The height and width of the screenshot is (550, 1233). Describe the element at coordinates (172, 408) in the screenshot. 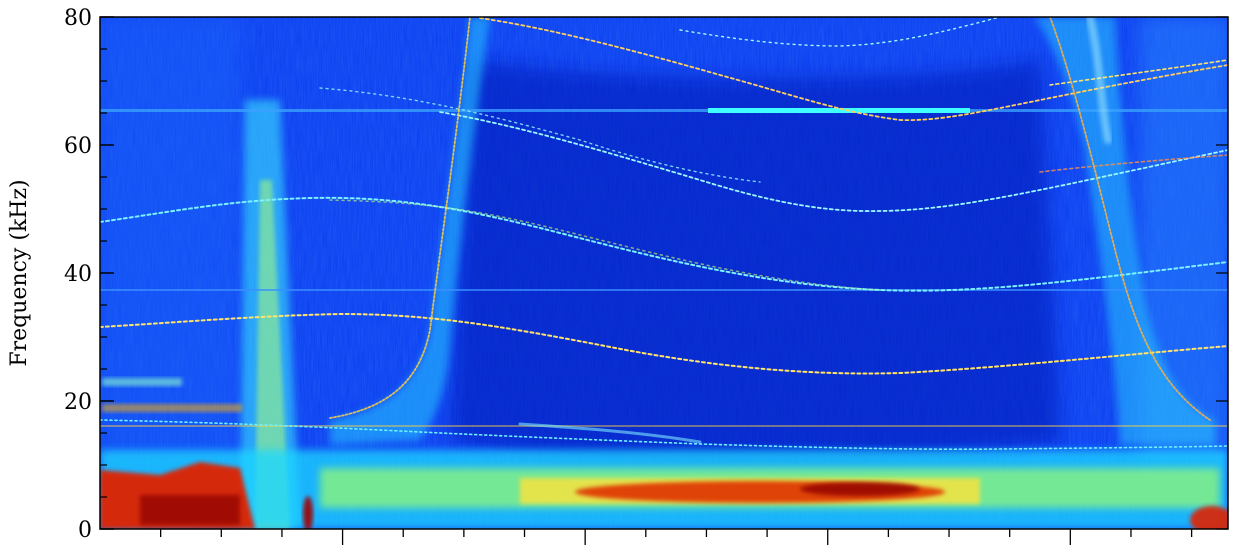

I see `left-emission-20khz` at that location.